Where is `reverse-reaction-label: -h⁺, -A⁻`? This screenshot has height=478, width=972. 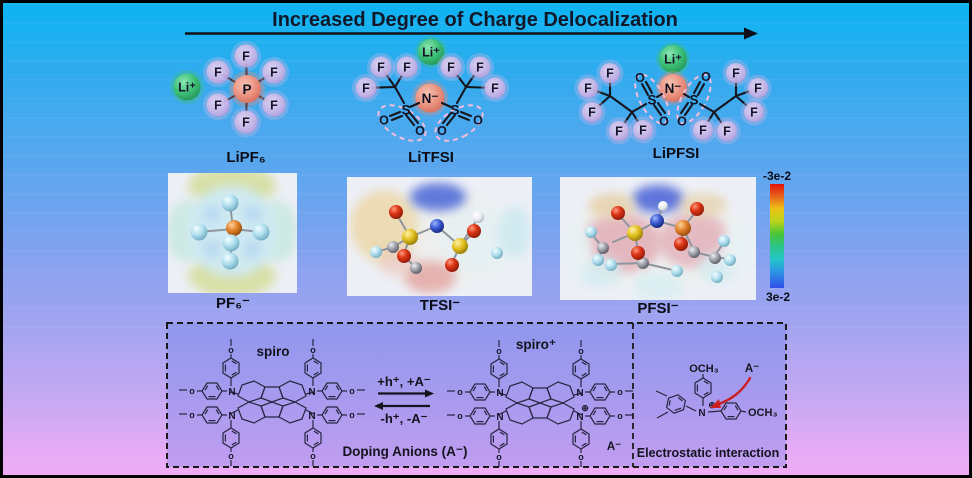 reverse-reaction-label: -h⁺, -A⁻ is located at coordinates (404, 418).